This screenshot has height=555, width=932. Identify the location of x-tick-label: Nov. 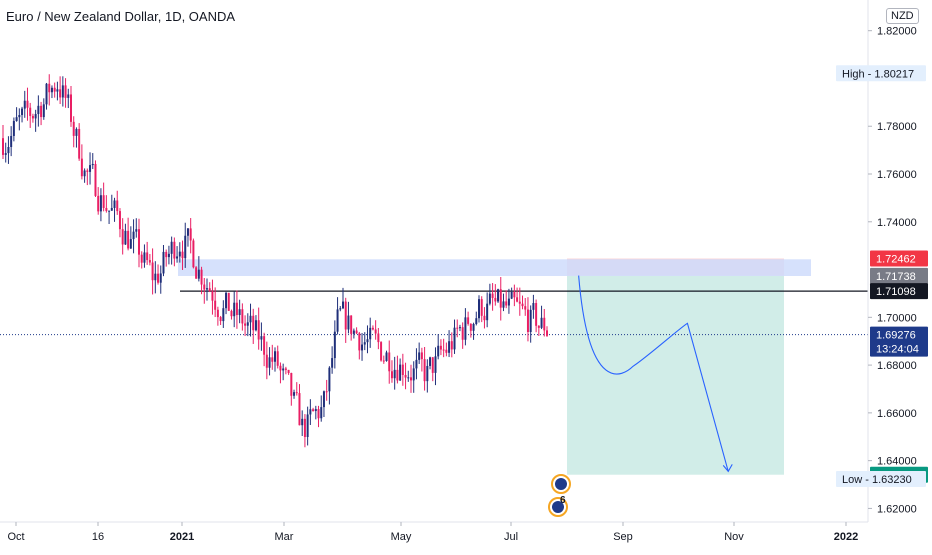
(734, 537).